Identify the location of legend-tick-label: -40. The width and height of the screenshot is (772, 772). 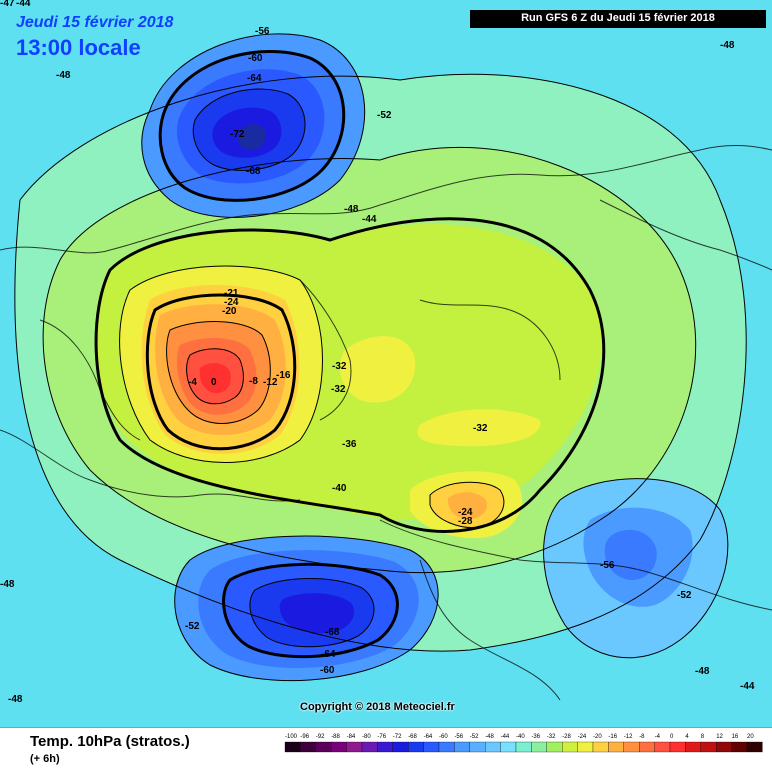
(520, 737).